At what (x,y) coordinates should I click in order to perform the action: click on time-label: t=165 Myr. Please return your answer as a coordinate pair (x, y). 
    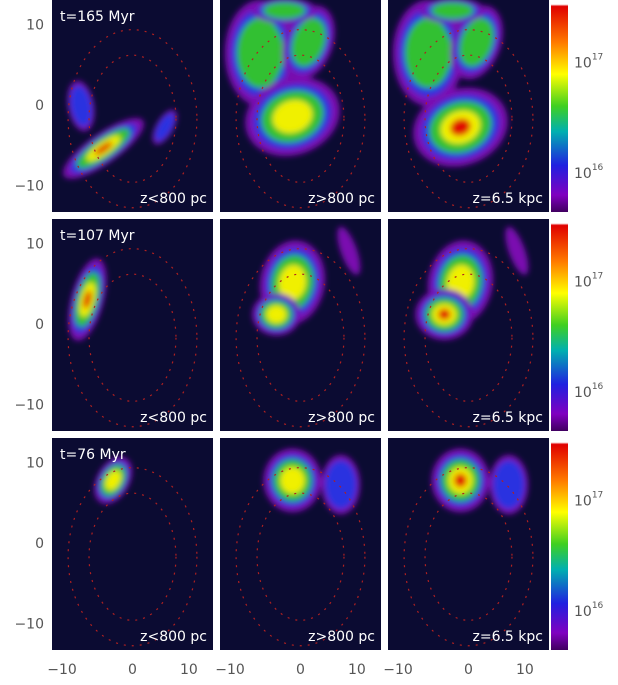
    Looking at the image, I should click on (97, 17).